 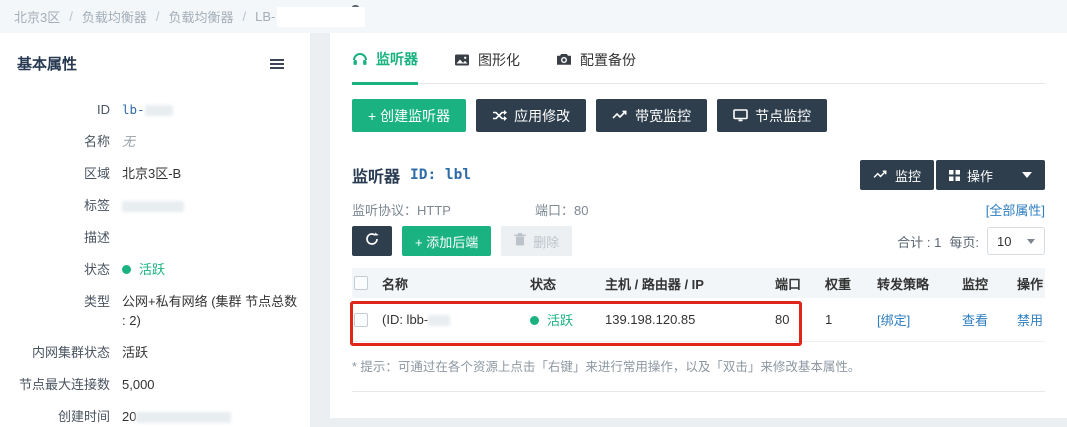 What do you see at coordinates (894, 320) in the screenshot?
I see `policy-bind-link: [绑定]` at bounding box center [894, 320].